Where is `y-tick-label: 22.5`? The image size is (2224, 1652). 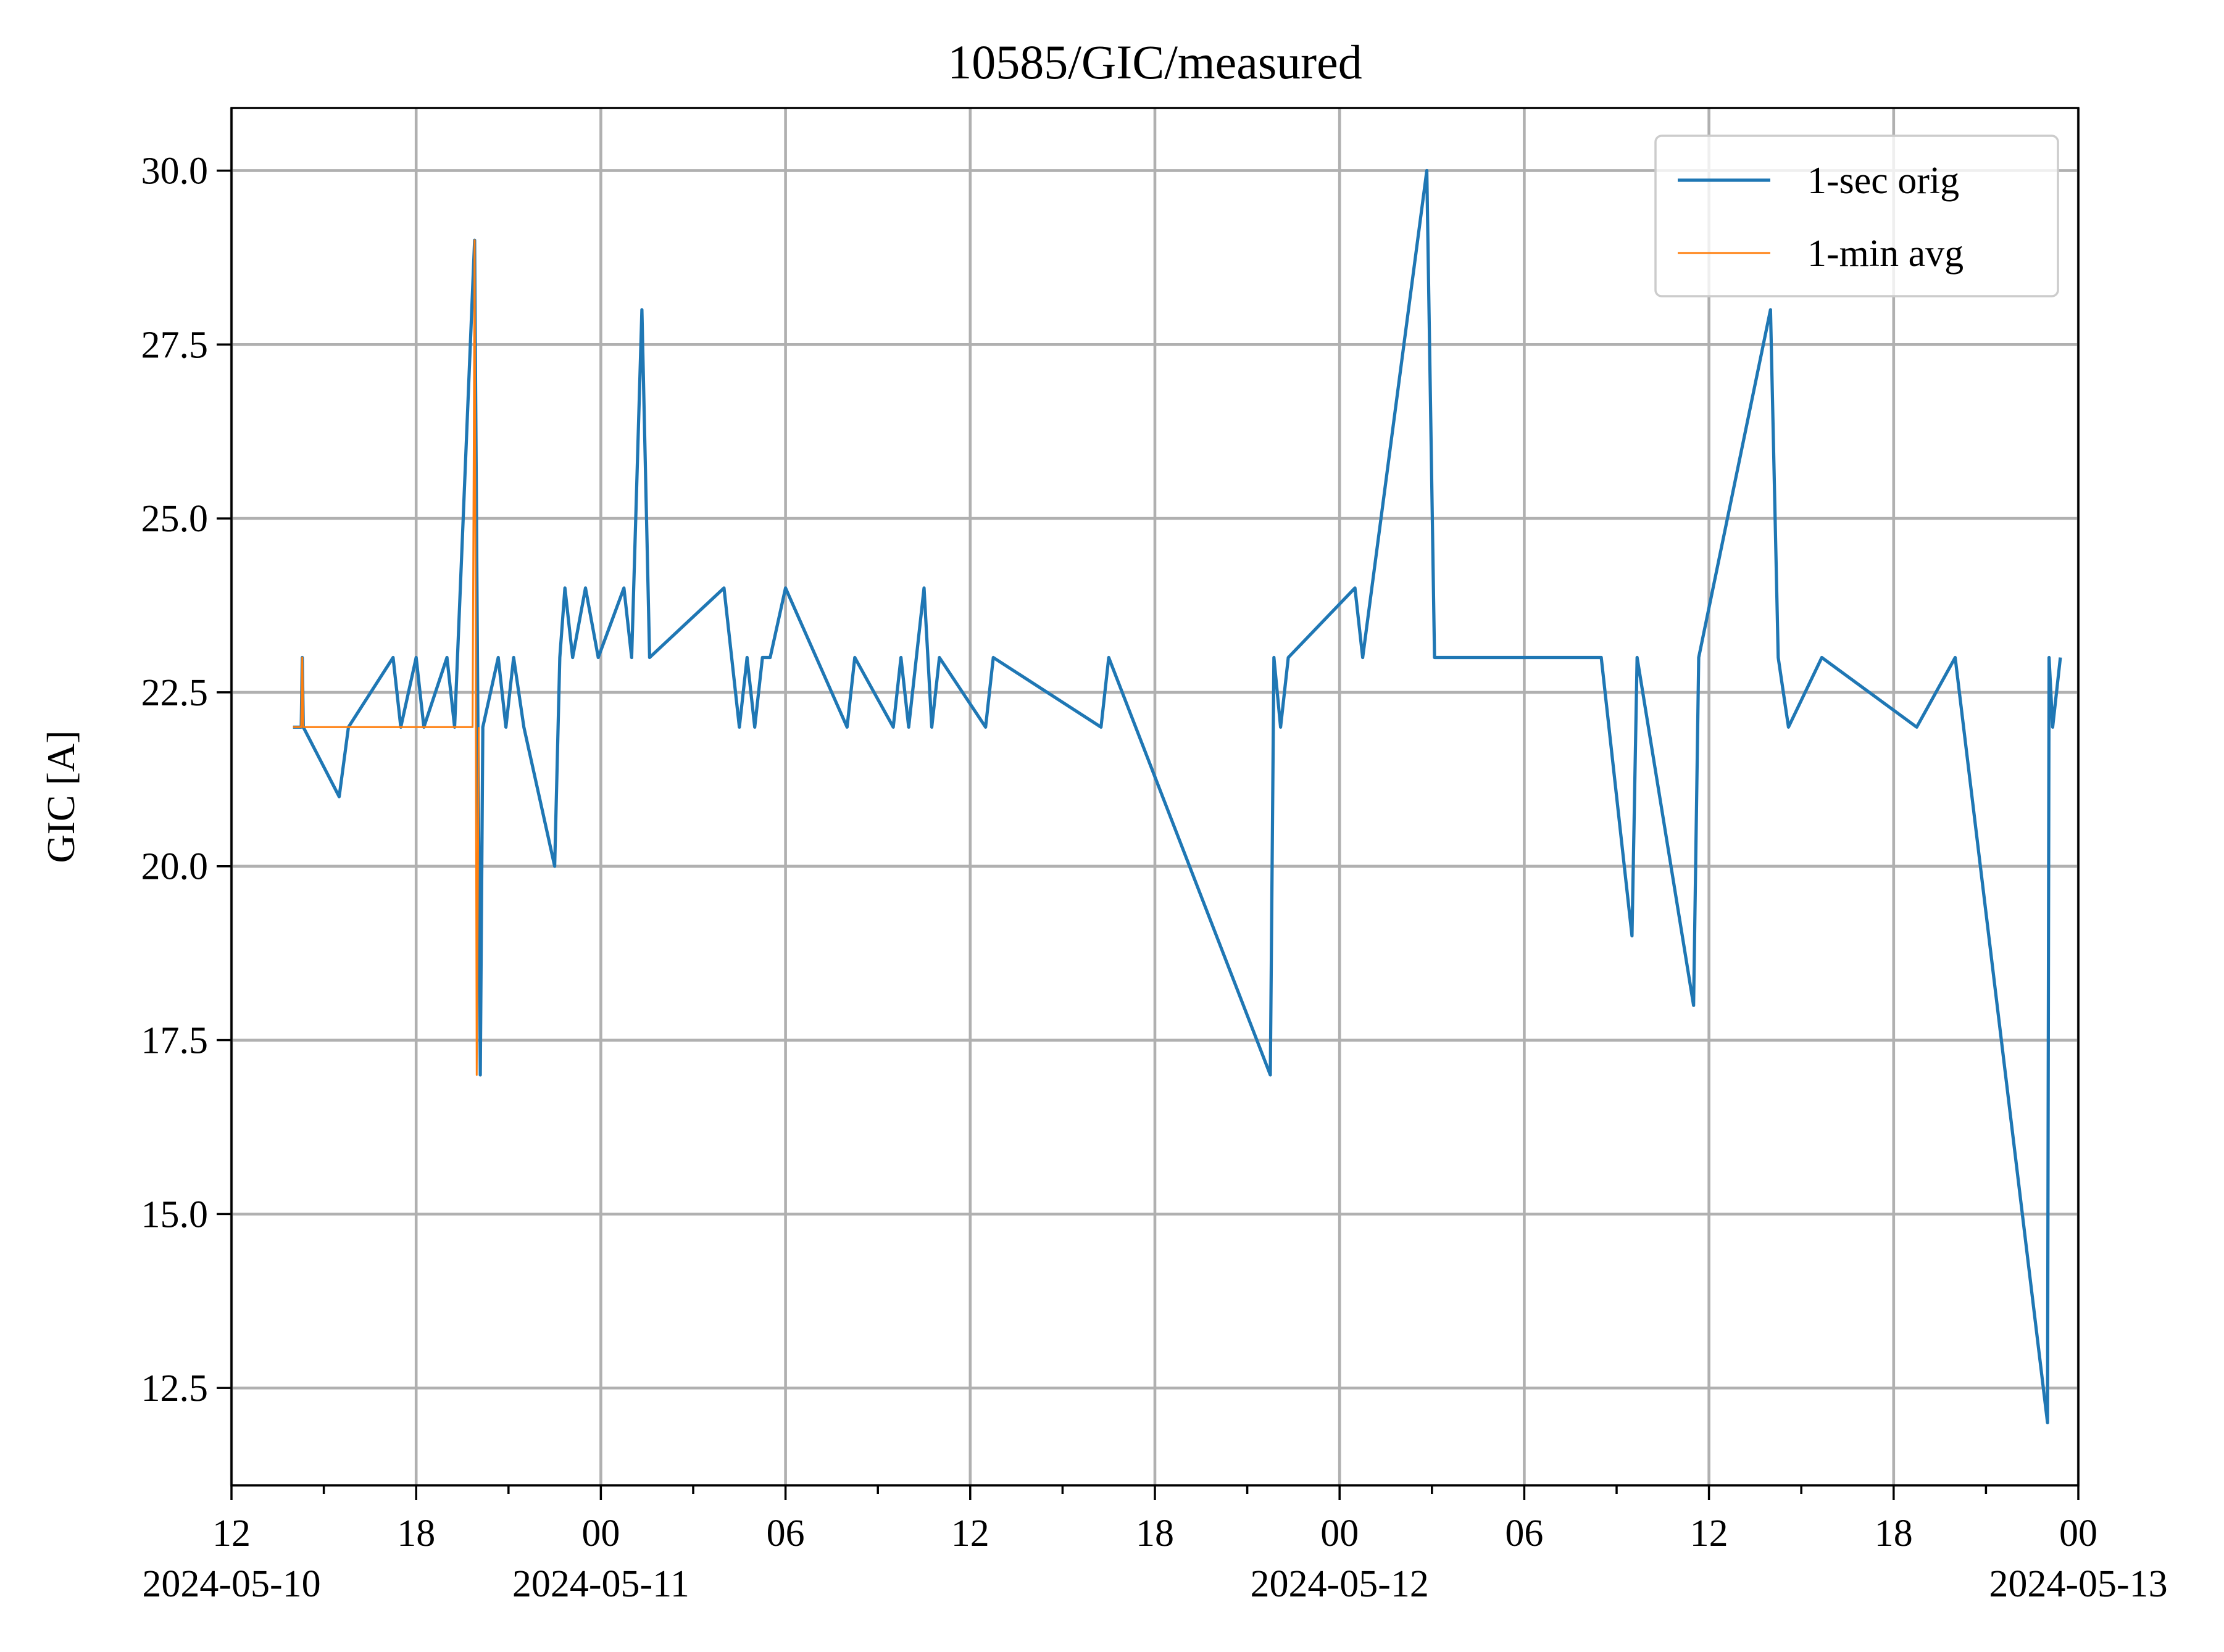 y-tick-label: 22.5 is located at coordinates (175, 693).